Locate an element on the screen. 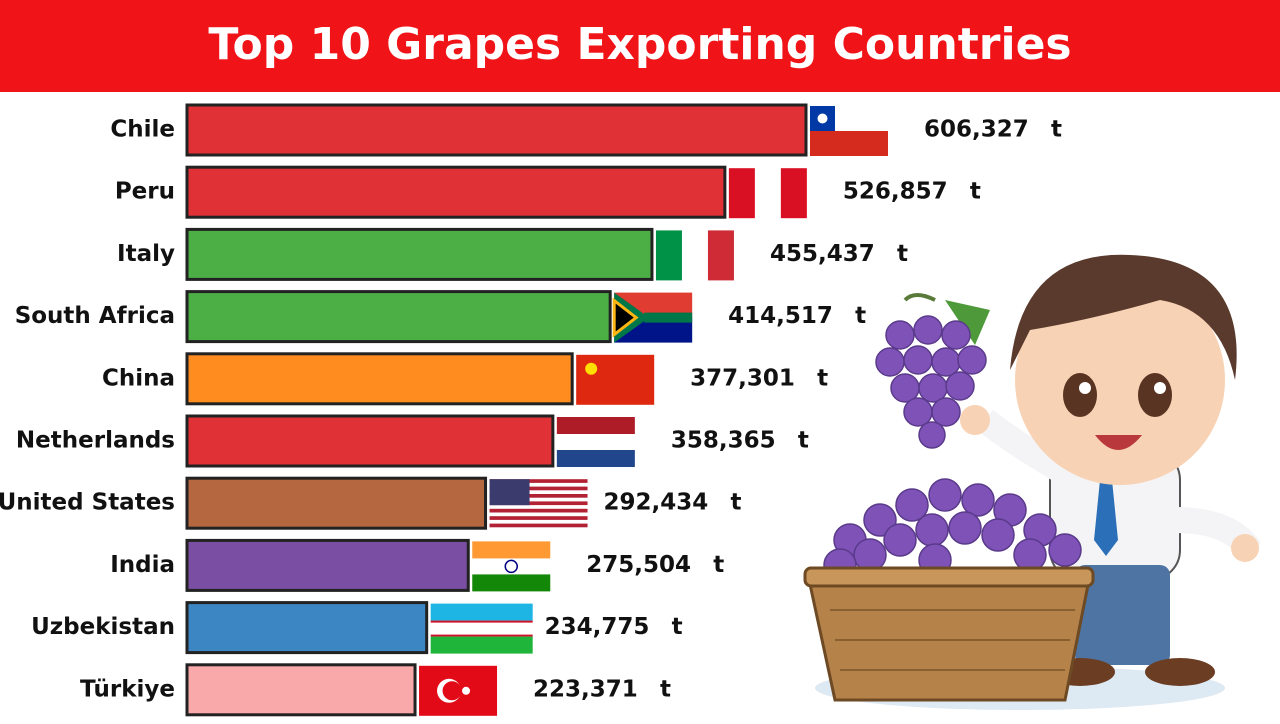 The height and width of the screenshot is (724, 1280). category-label: Peru is located at coordinates (145, 192).